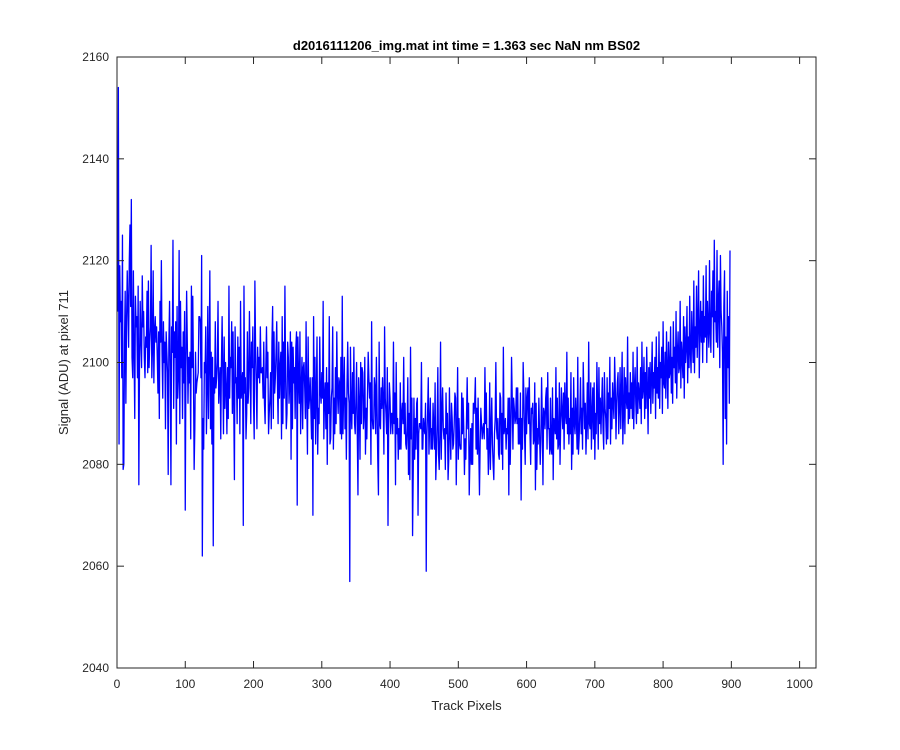 This screenshot has height=750, width=900. Describe the element at coordinates (527, 684) in the screenshot. I see `x-tick-label: 600` at that location.